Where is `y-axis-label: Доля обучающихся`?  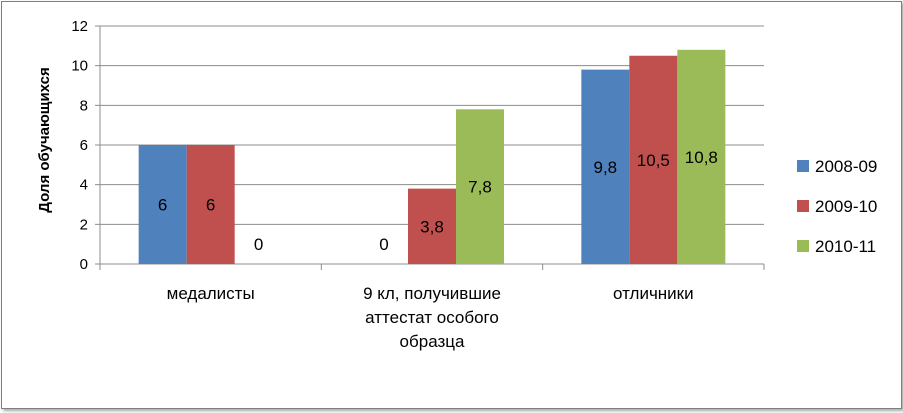 y-axis-label: Доля обучающихся is located at coordinates (44, 139).